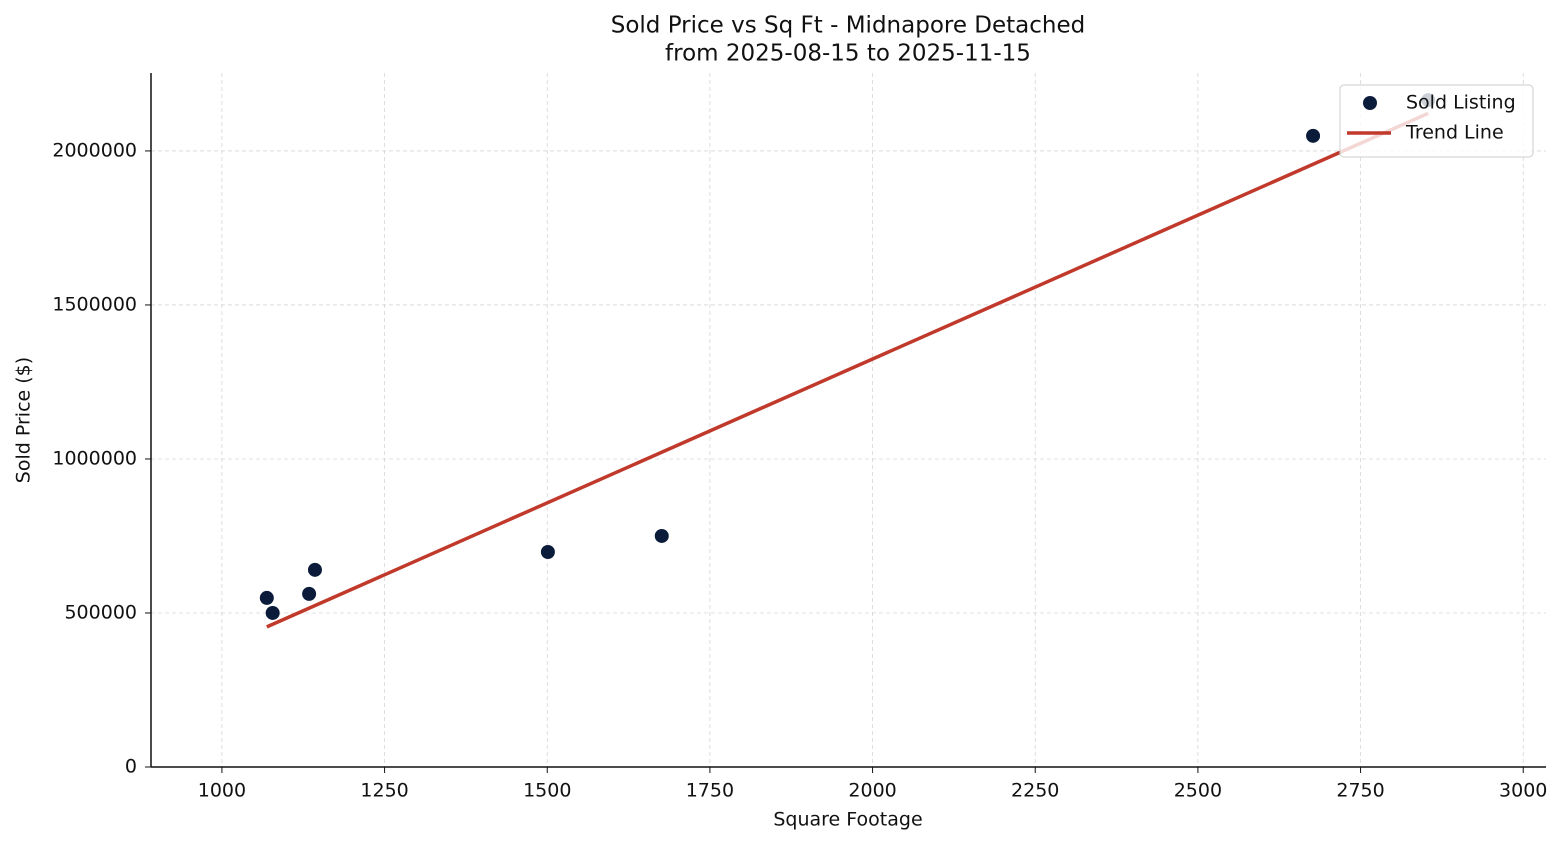 This screenshot has width=1565, height=845. I want to click on y-axis-label: Sold Price ($), so click(24, 420).